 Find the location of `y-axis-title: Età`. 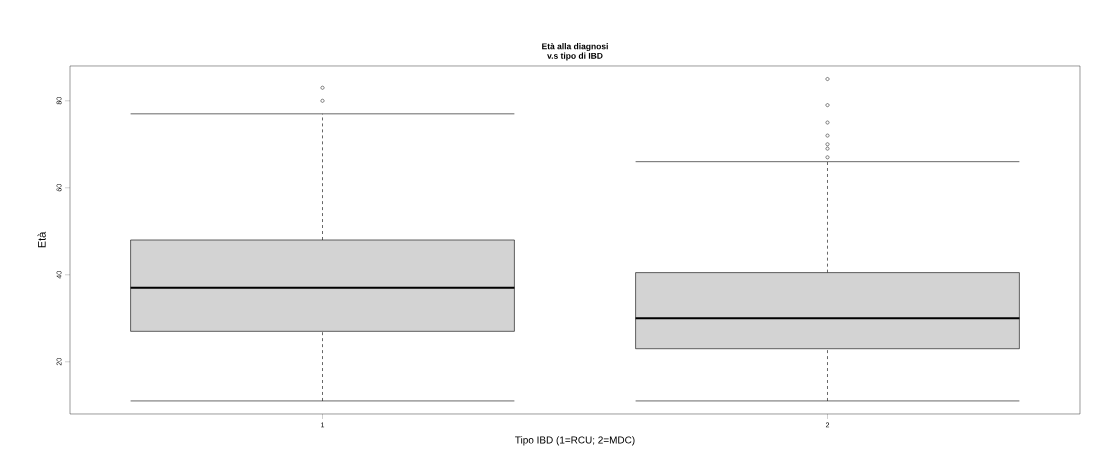

y-axis-title: Età is located at coordinates (41, 239).